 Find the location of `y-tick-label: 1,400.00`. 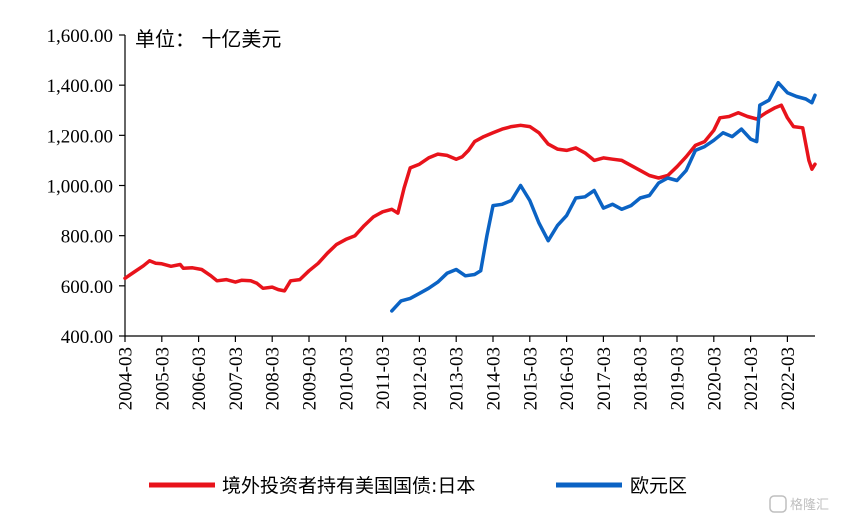

y-tick-label: 1,400.00 is located at coordinates (80, 86).